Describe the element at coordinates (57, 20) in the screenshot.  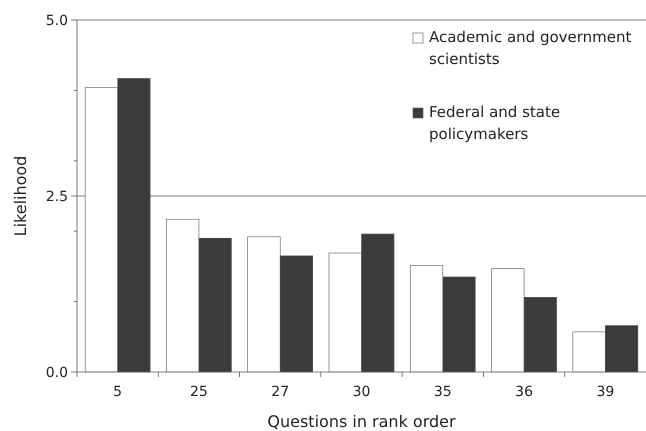
I see `y-tick-label: 5.0` at that location.